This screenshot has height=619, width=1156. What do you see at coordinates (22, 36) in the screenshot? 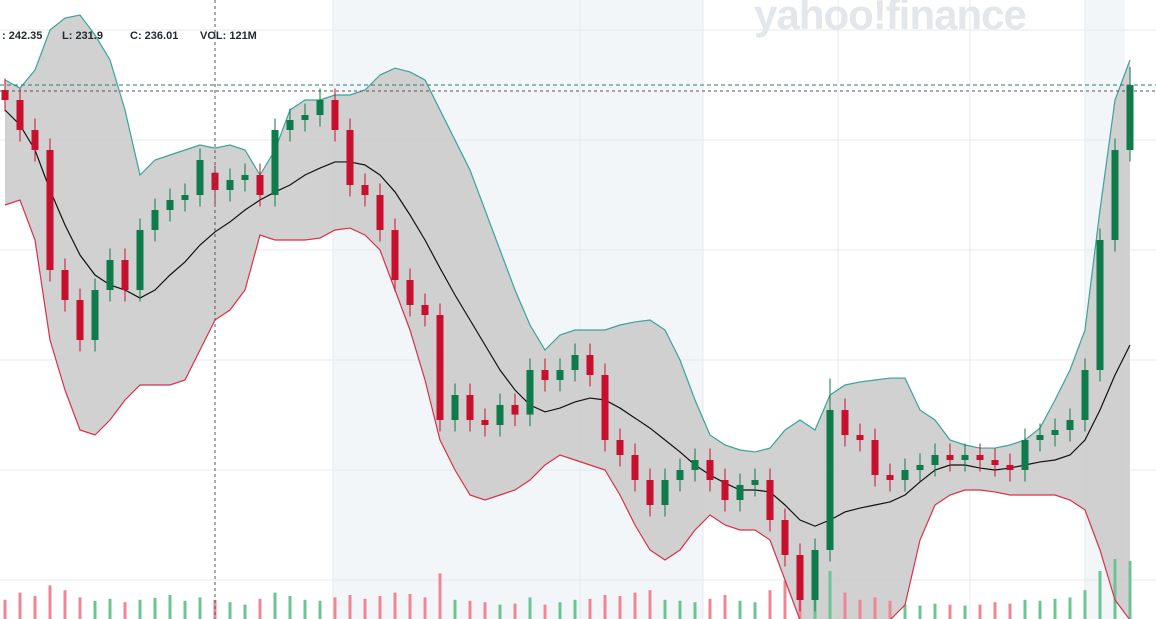
I see `legend-high: : 242.35` at bounding box center [22, 36].